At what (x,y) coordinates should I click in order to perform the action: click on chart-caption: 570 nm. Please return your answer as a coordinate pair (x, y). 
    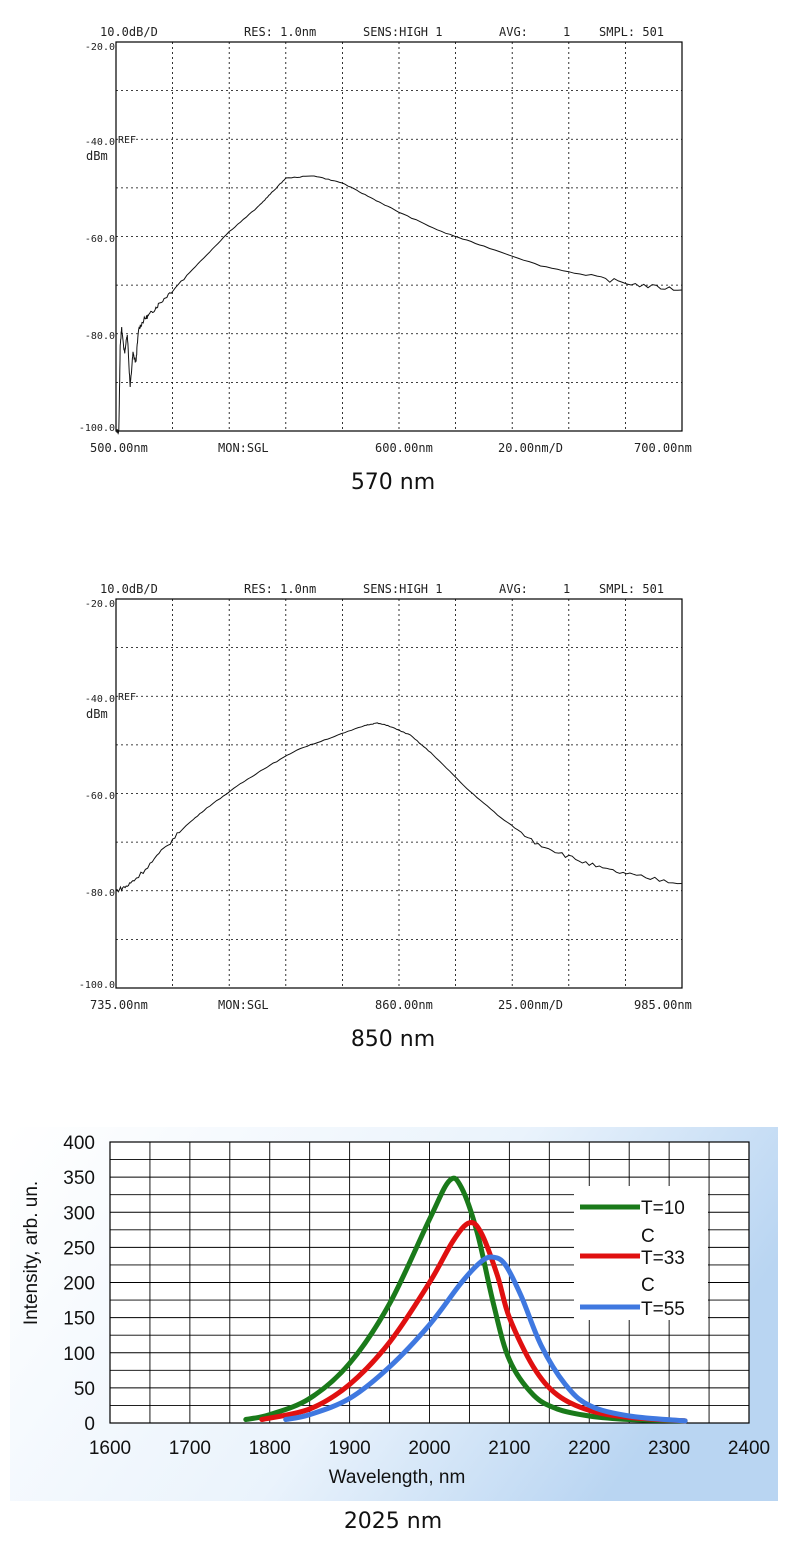
    Looking at the image, I should click on (393, 482).